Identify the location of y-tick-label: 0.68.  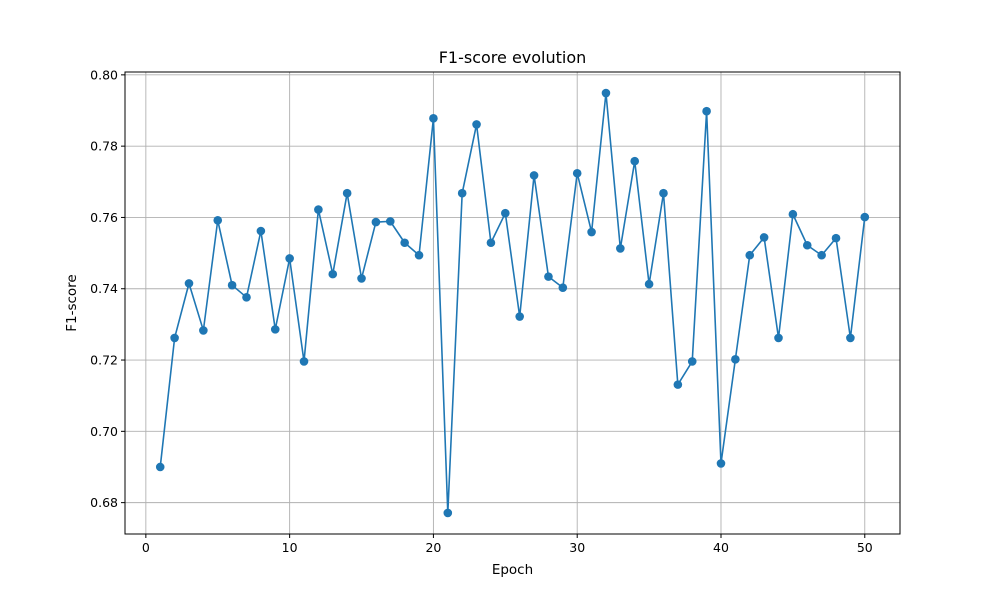
(104, 502).